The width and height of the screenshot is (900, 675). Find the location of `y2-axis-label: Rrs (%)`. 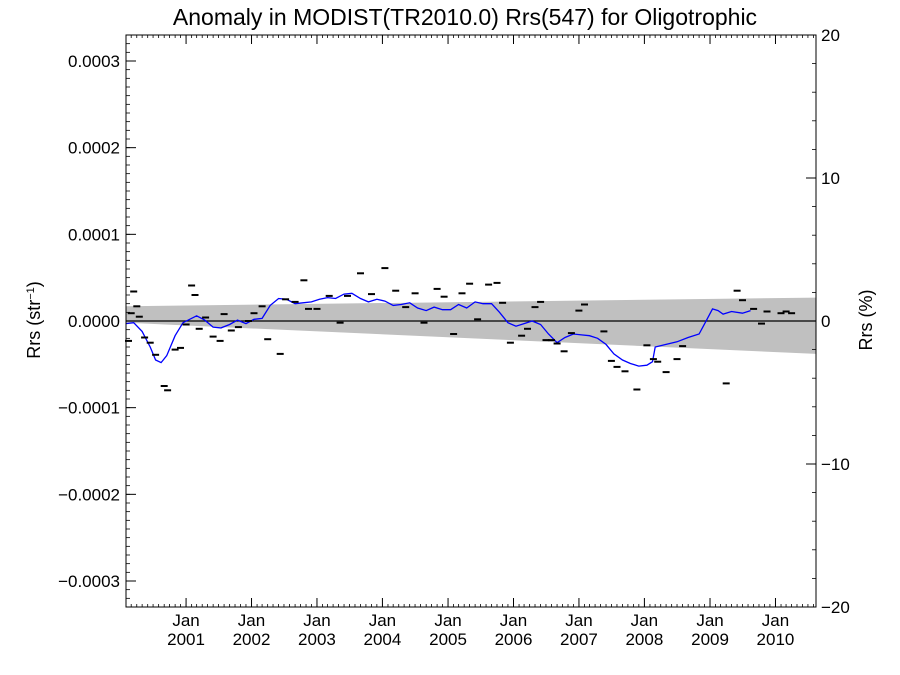

y2-axis-label: Rrs (%) is located at coordinates (866, 320).